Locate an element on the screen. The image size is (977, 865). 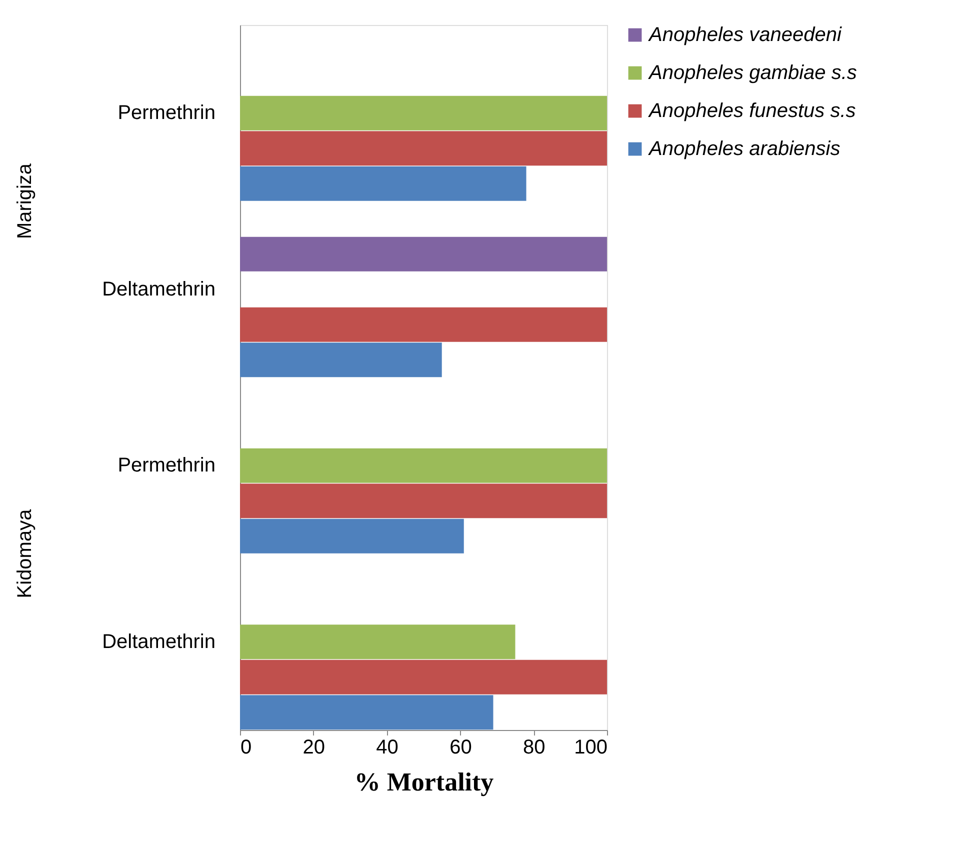
legend-label: Anopheles vaneedeni is located at coordinates (745, 35).